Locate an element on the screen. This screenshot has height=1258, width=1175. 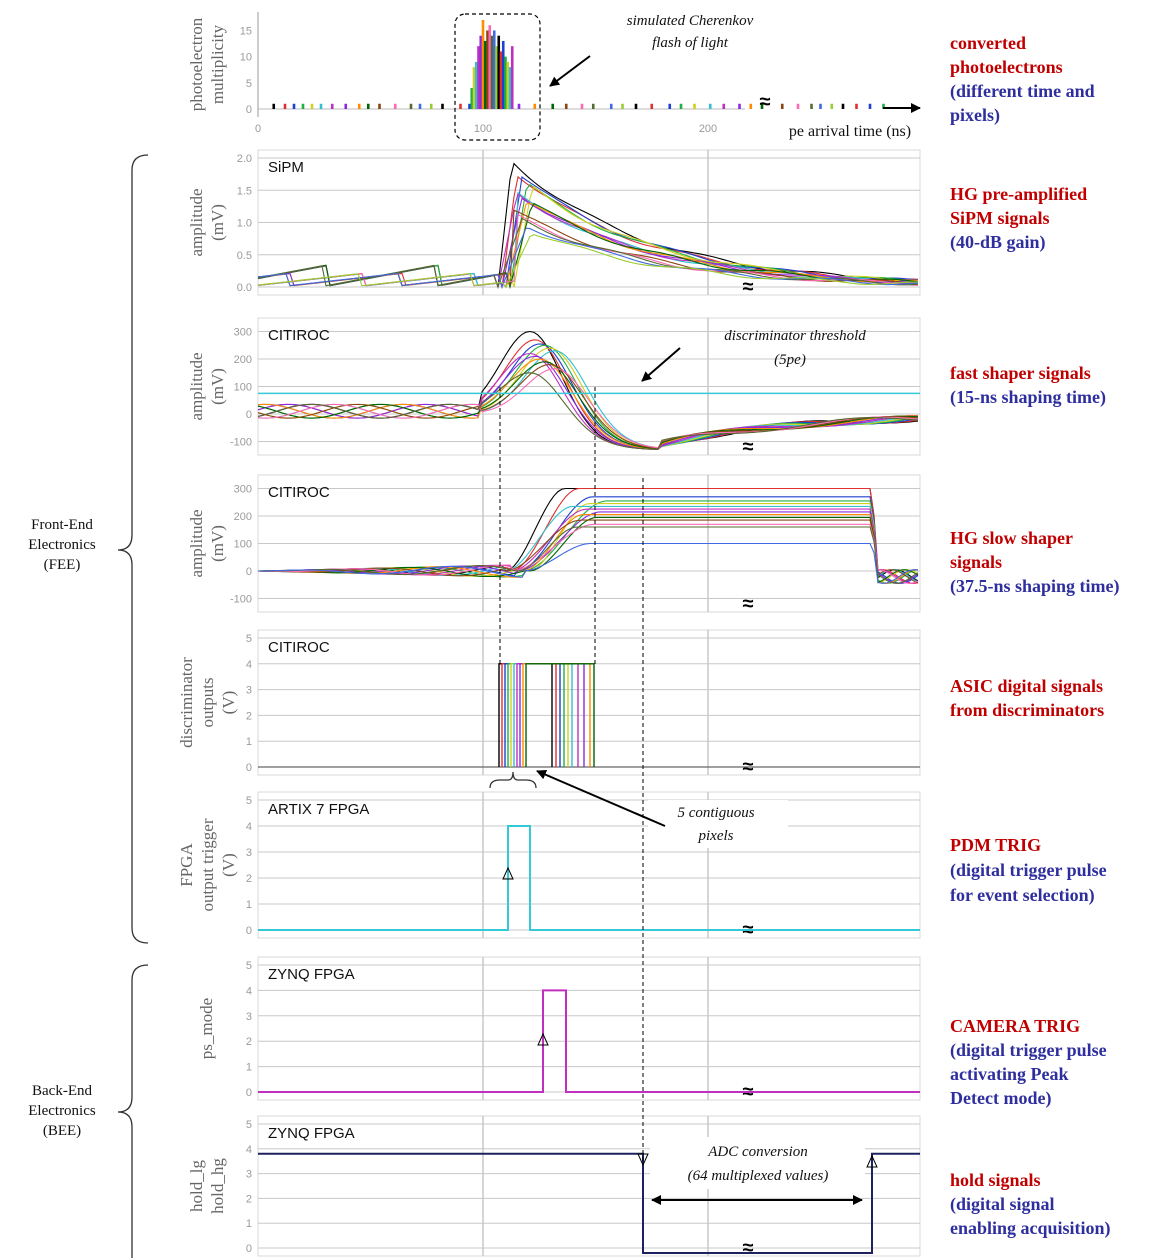
pdm-trig-pulse is located at coordinates (589, 878).